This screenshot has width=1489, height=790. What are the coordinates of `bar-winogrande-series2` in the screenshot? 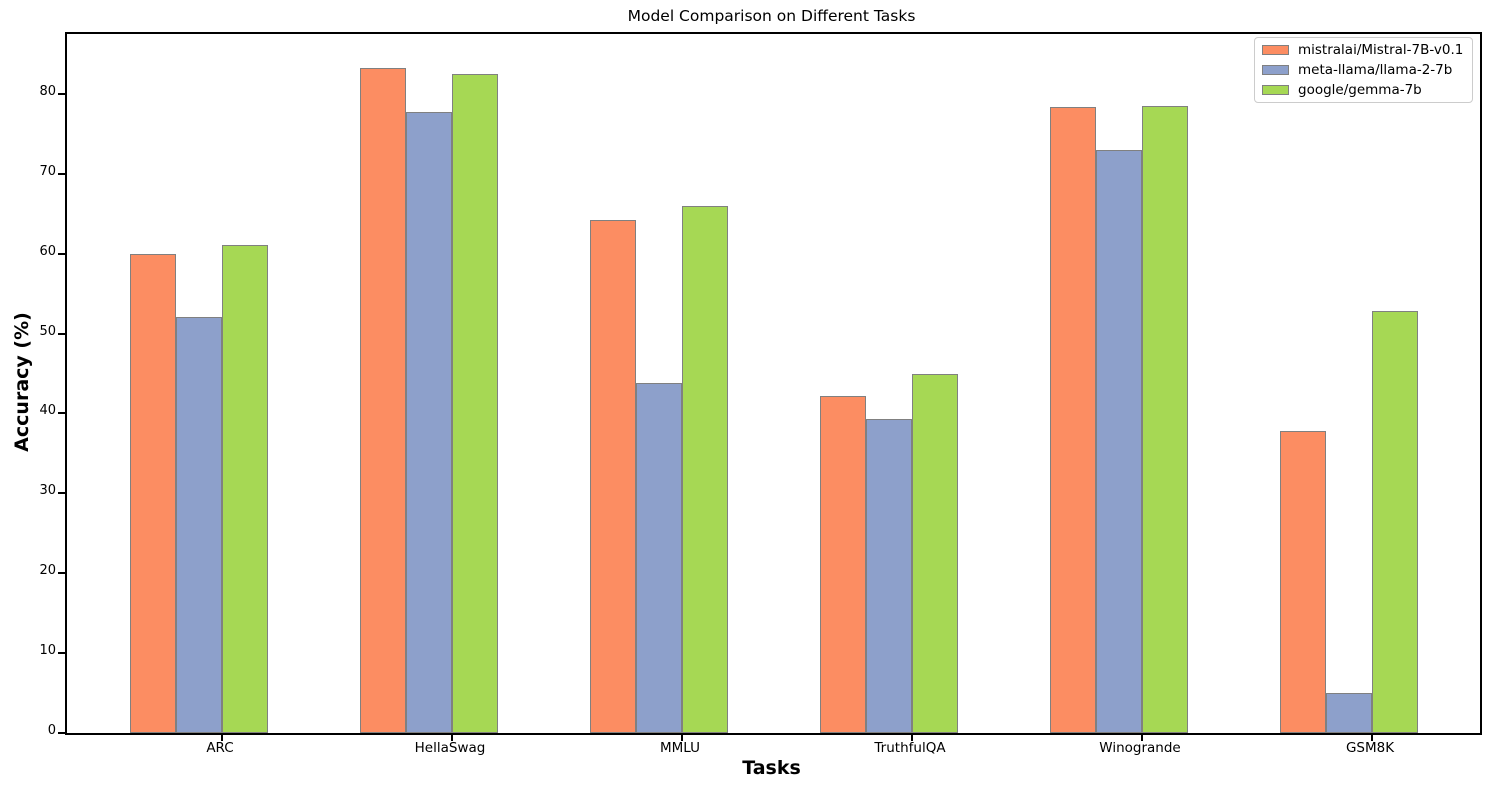 It's located at (1119, 441).